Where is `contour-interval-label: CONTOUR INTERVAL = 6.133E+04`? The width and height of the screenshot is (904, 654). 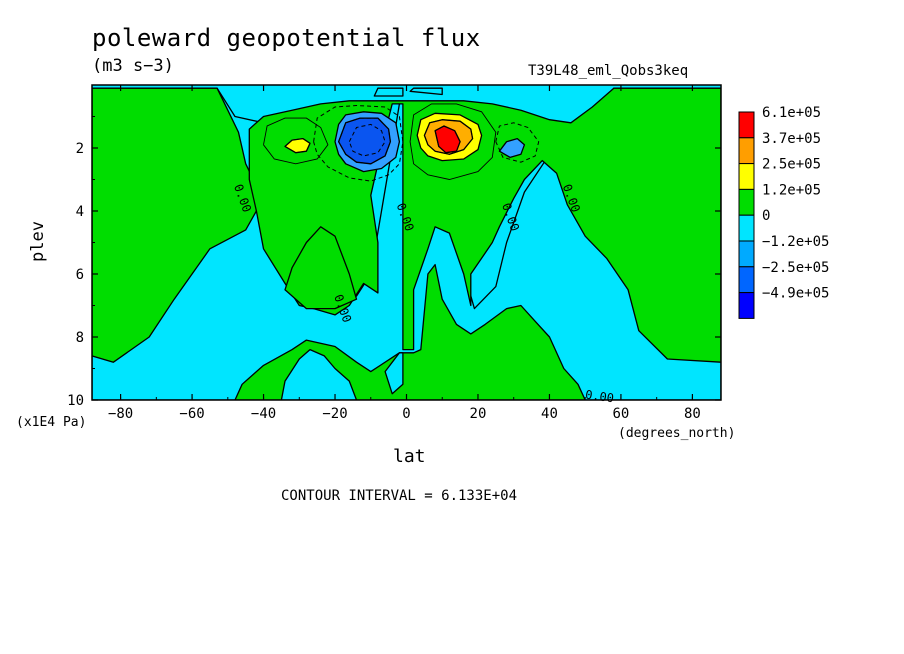 contour-interval-label: CONTOUR INTERVAL = 6.133E+04 is located at coordinates (399, 496).